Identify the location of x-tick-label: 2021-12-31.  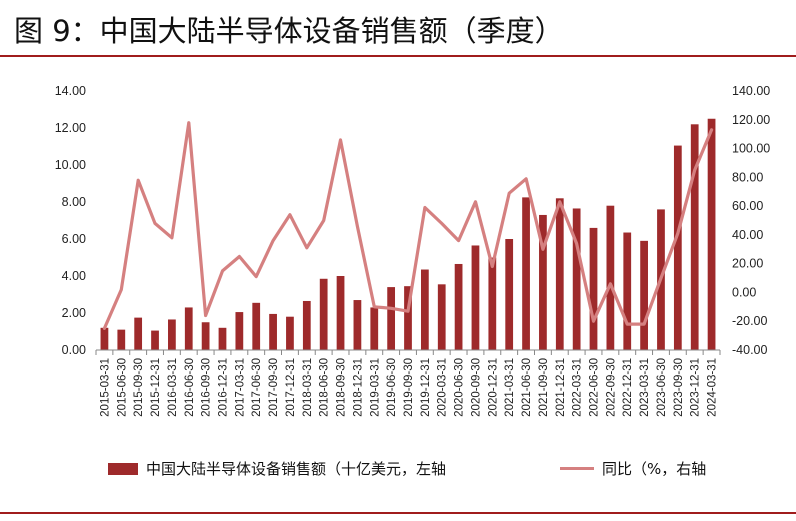
(561, 387).